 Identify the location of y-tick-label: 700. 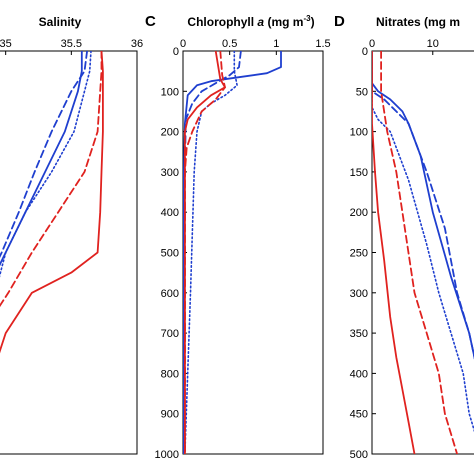
(170, 334).